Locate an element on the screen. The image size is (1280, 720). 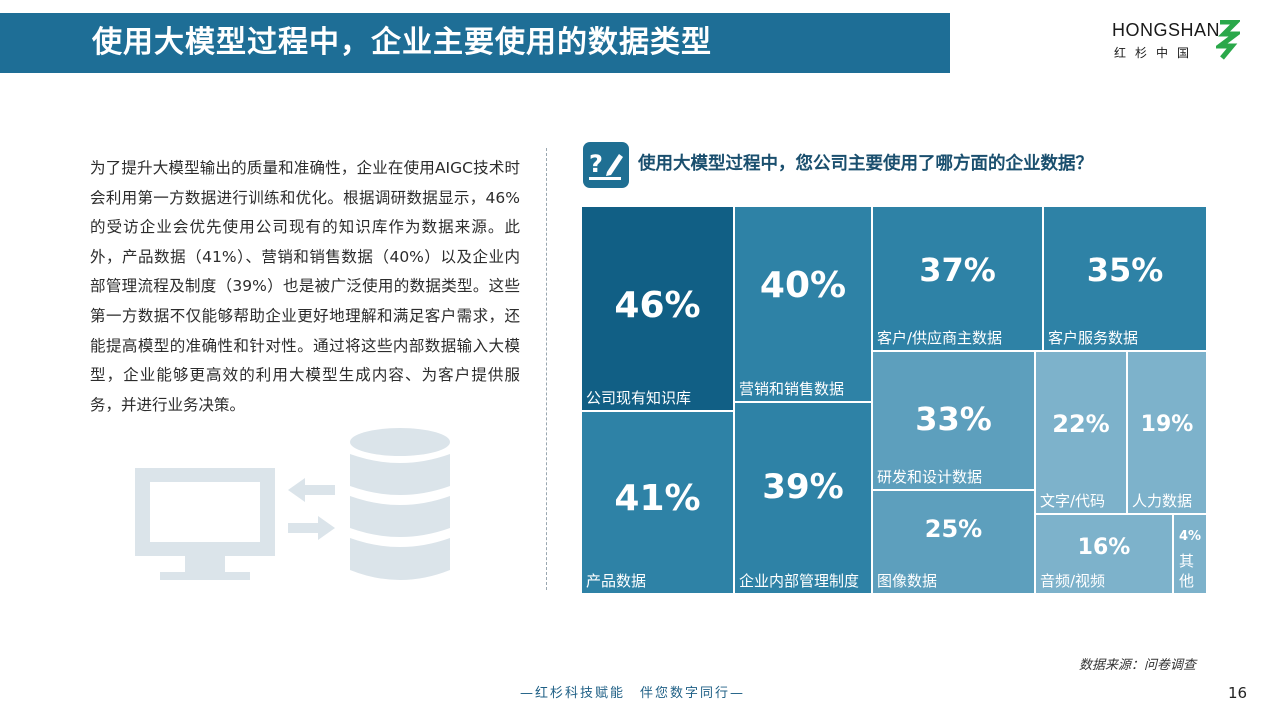
logo-name-en: HONGSHAN is located at coordinates (1166, 30).